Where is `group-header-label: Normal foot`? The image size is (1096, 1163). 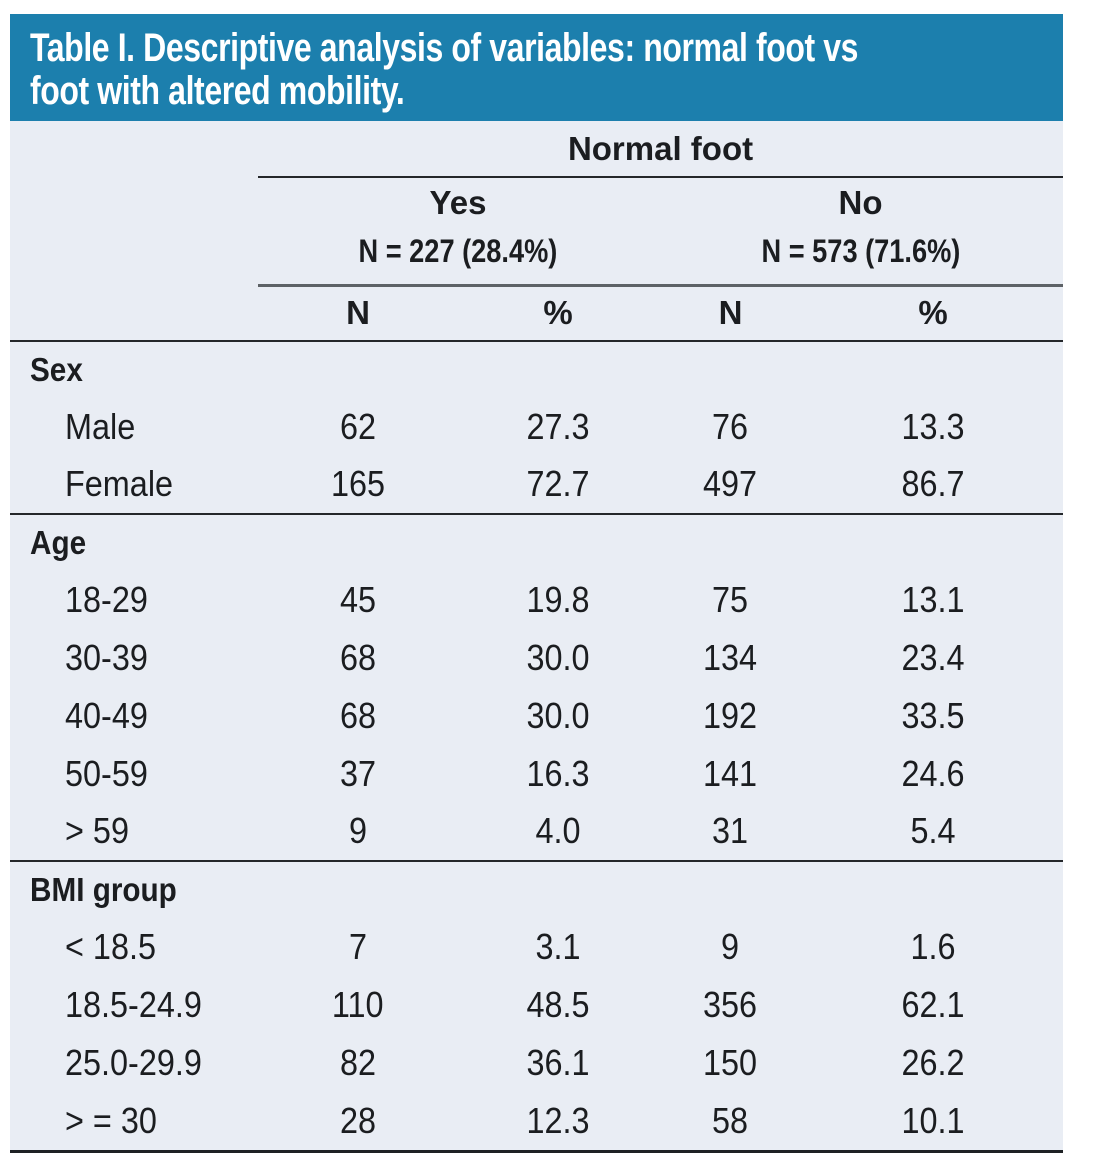
group-header-label: Normal foot is located at coordinates (660, 148).